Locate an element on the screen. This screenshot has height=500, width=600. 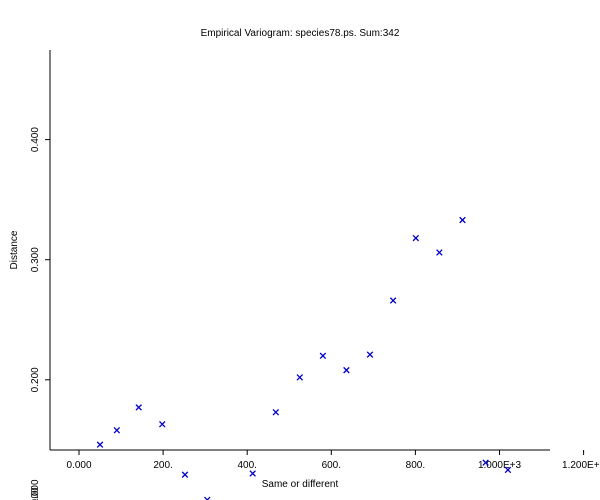
y-tick-label: 0.300 is located at coordinates (35, 259).